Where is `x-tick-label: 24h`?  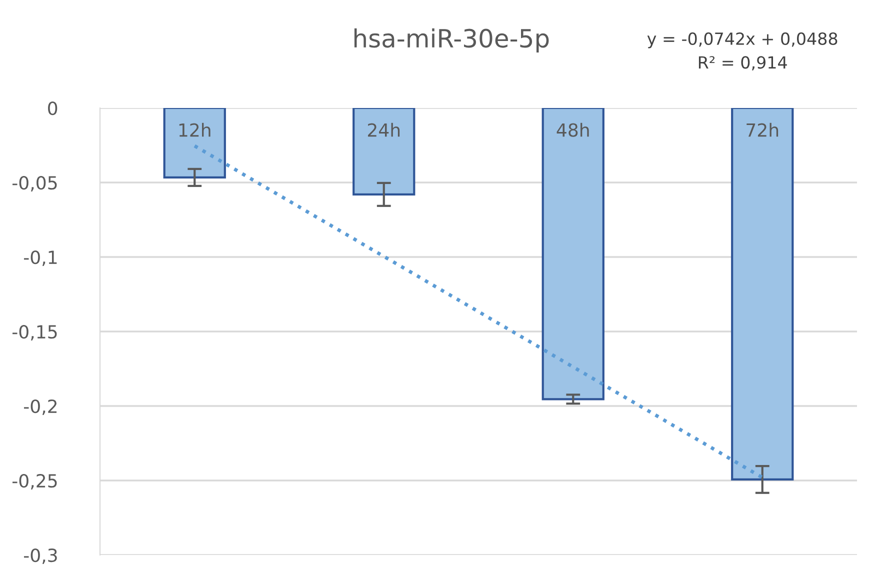
x-tick-label: 24h is located at coordinates (384, 129).